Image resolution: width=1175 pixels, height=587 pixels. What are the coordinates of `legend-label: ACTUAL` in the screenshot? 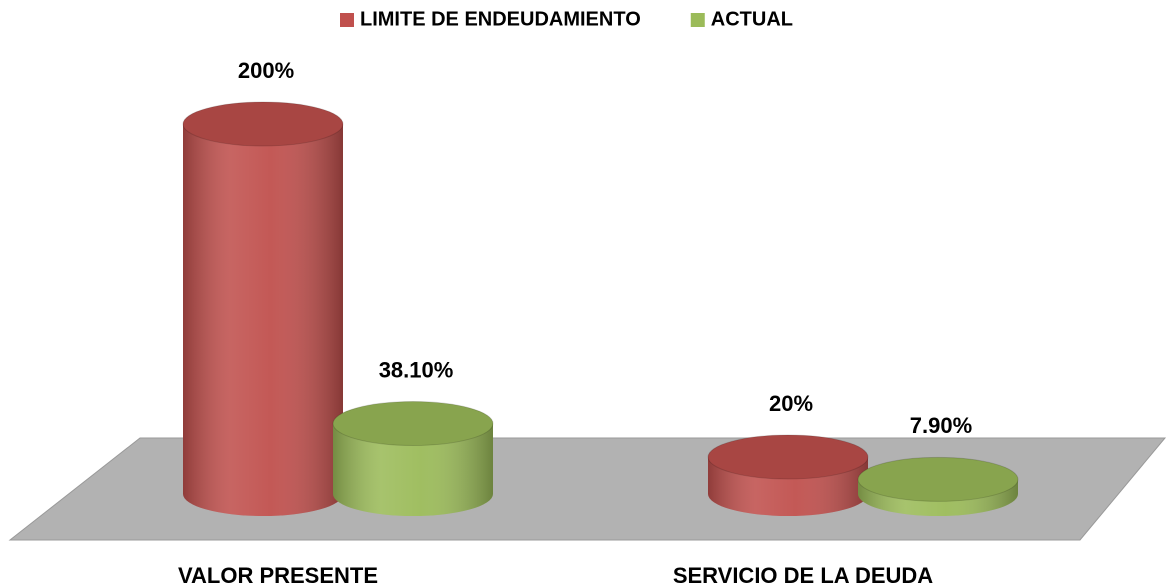 It's located at (752, 19).